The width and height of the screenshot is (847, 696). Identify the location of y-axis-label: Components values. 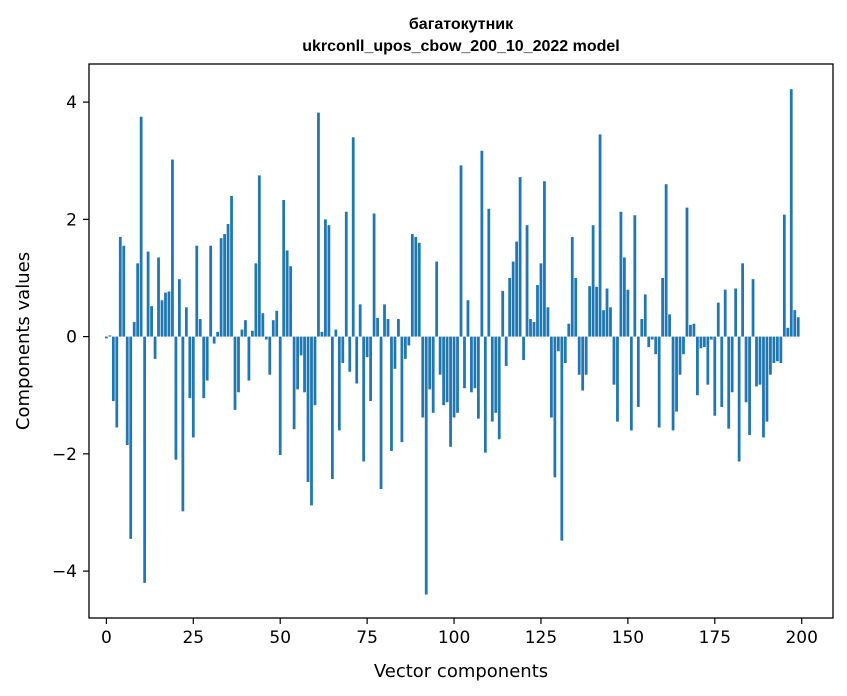
(23, 341).